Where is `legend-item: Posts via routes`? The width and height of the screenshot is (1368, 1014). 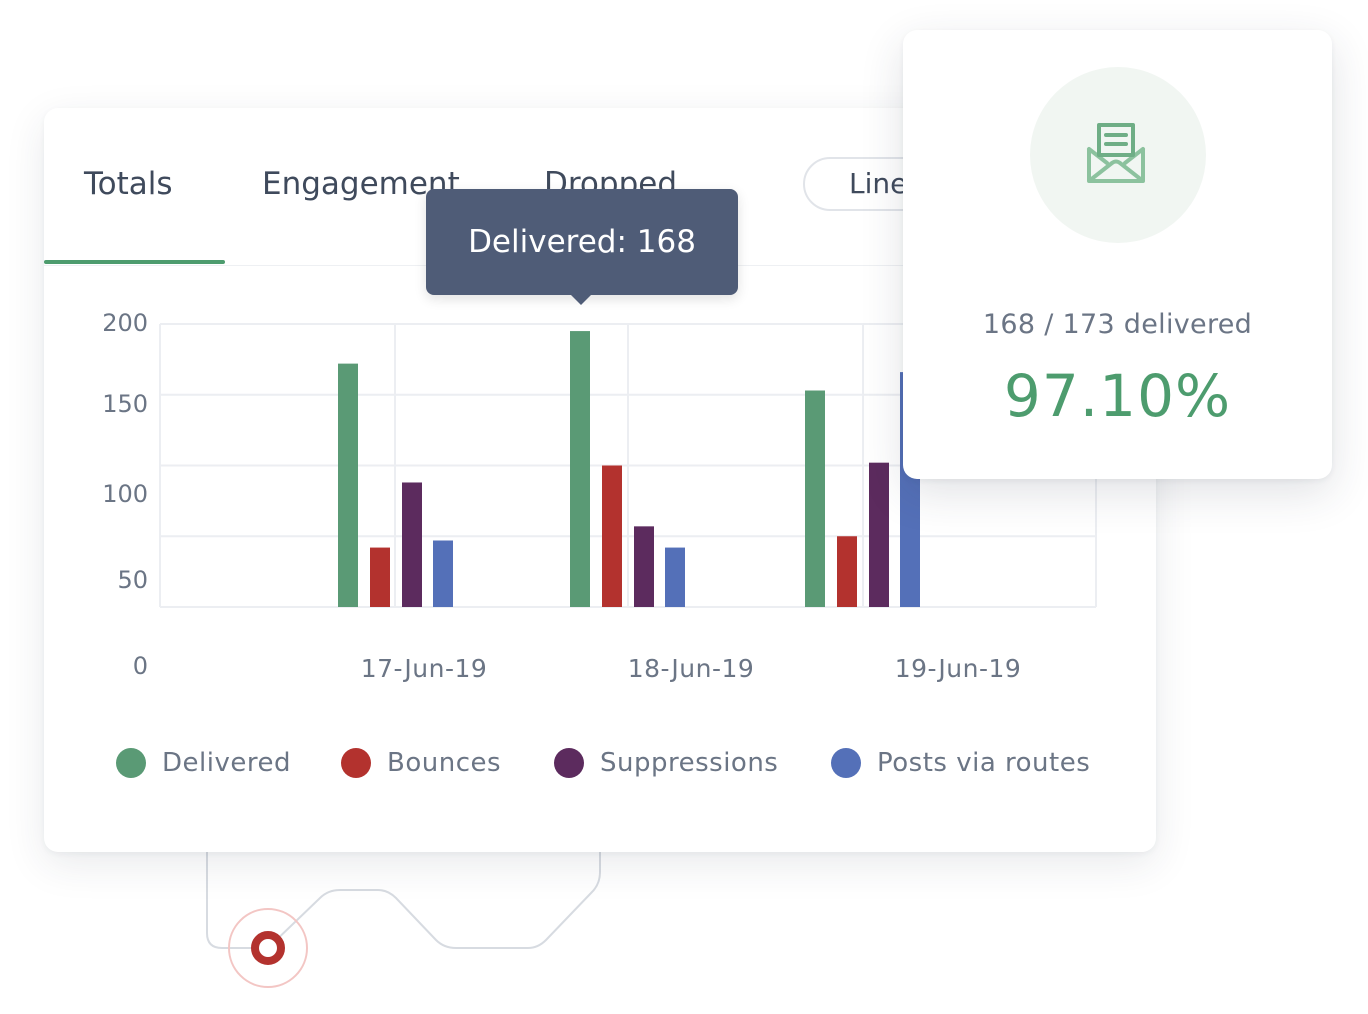 legend-item: Posts via routes is located at coordinates (960, 763).